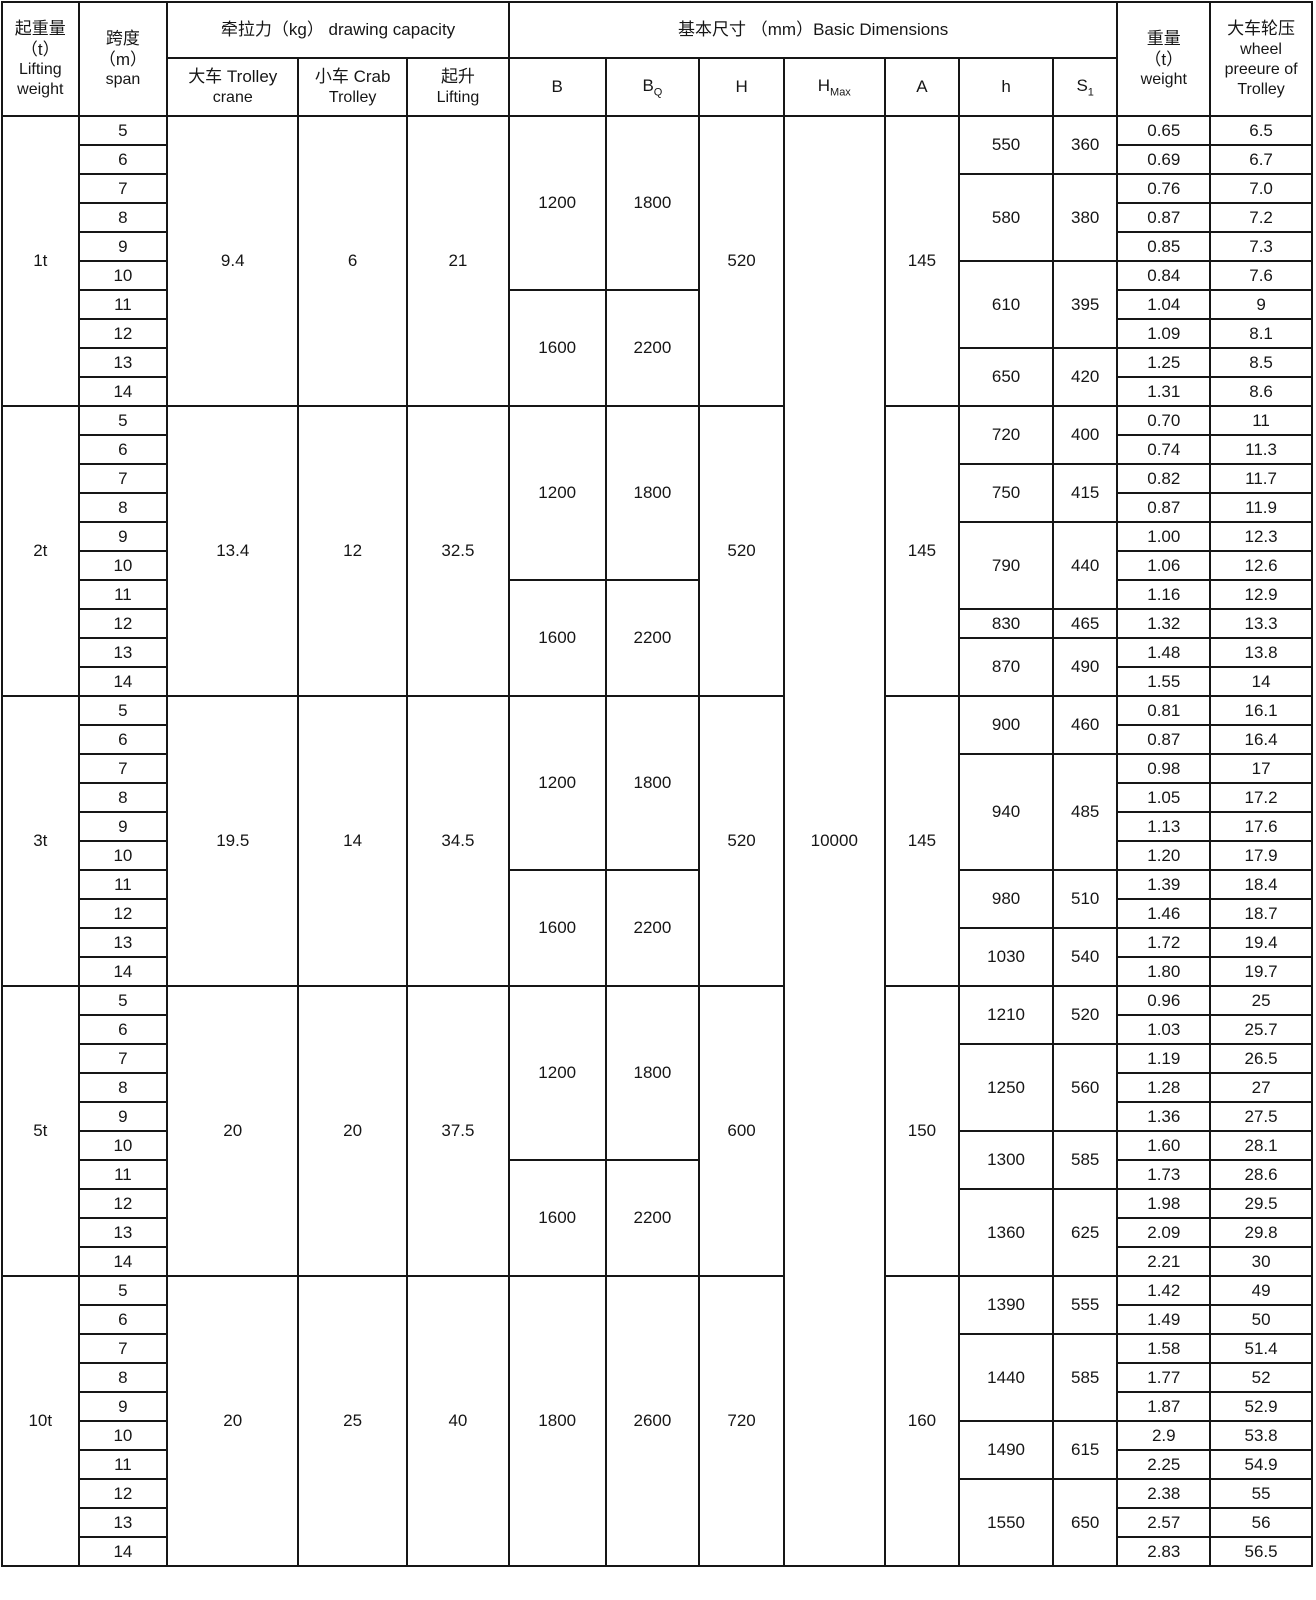  I want to click on lifting-speed-cell: 32.5, so click(458, 551).